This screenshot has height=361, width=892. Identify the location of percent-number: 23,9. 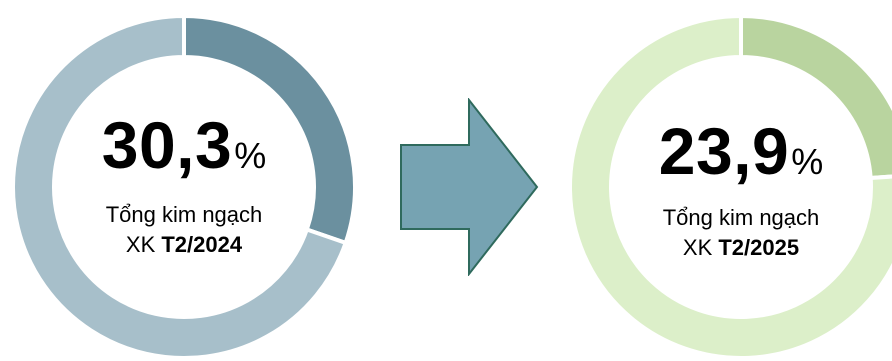
(724, 151).